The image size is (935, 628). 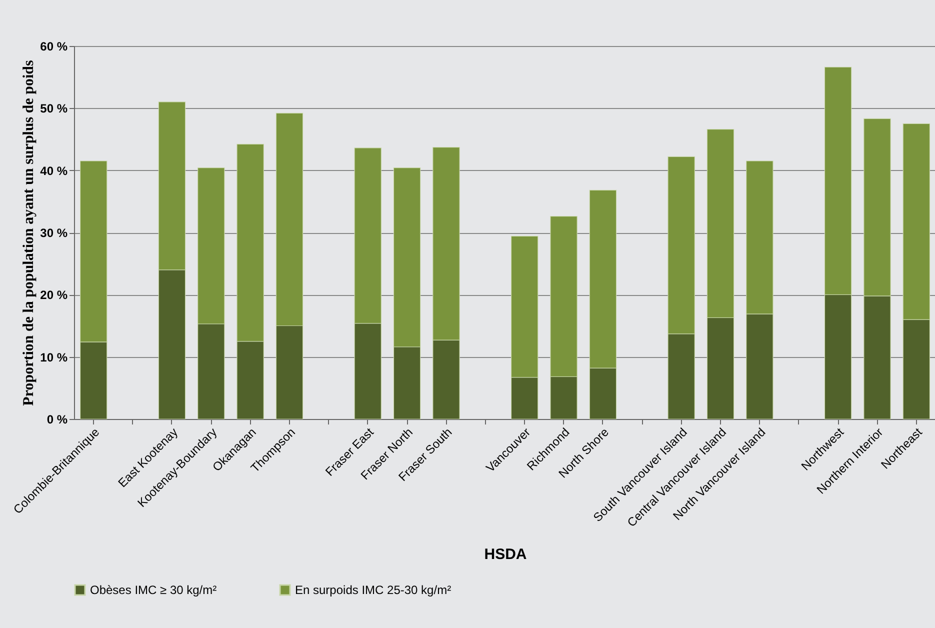 I want to click on legend-label: En surpoids IMC 25-30 kg/m², so click(x=373, y=590).